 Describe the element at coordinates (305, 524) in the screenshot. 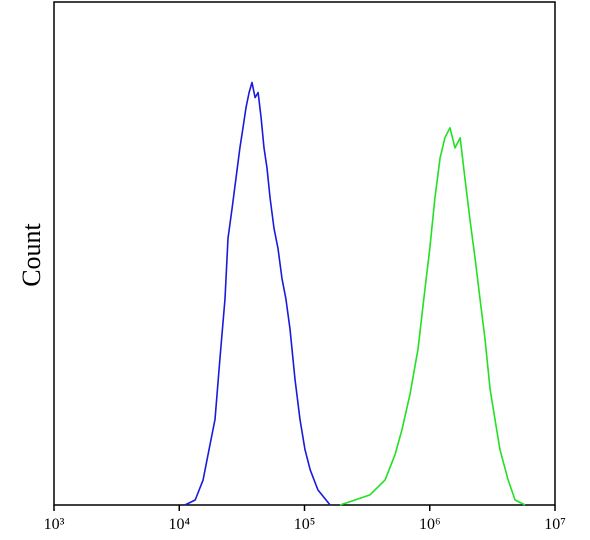

I see `x-tick-label: 10⁵` at that location.